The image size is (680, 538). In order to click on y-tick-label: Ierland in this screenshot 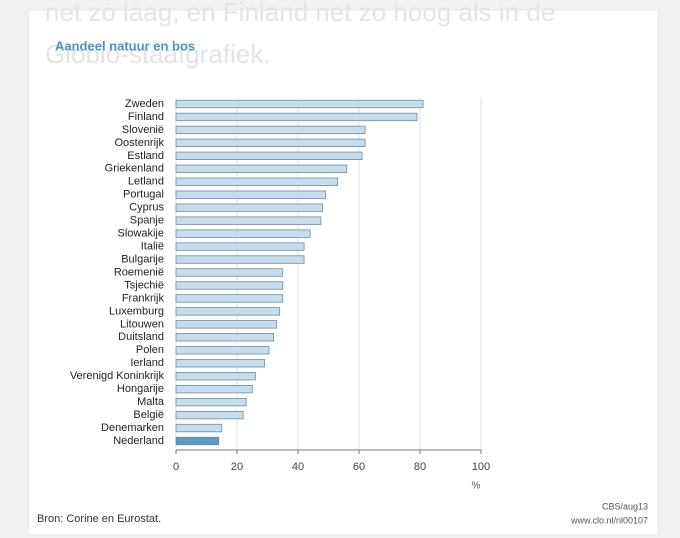, I will do `click(147, 363)`.